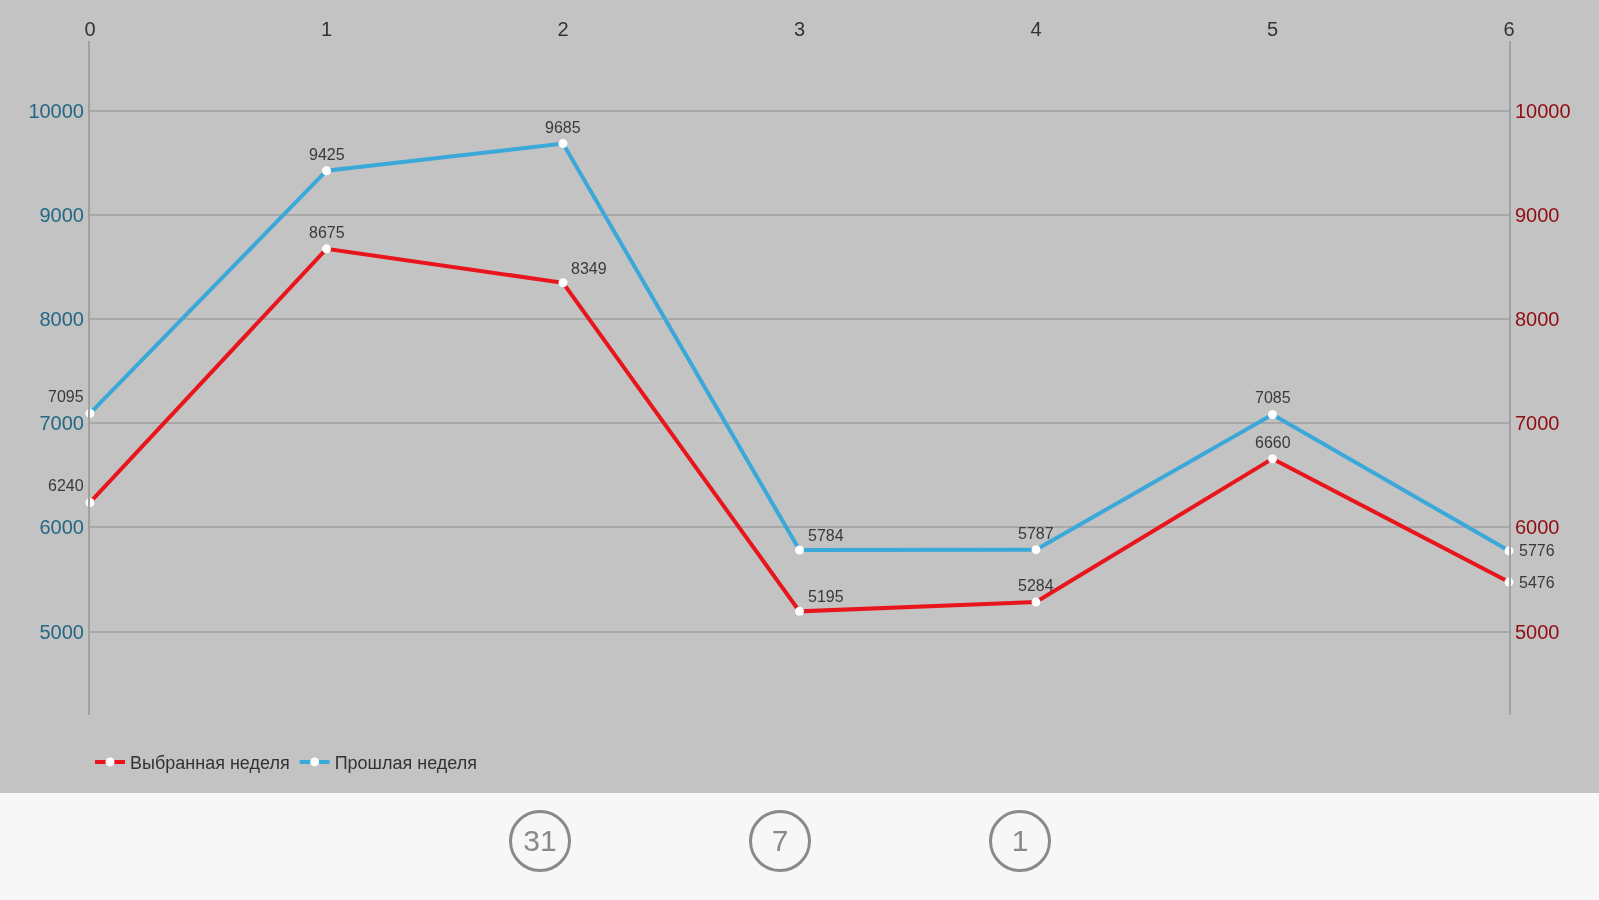 This screenshot has width=1599, height=900. What do you see at coordinates (56, 110) in the screenshot?
I see `y-tick-label: 10000` at bounding box center [56, 110].